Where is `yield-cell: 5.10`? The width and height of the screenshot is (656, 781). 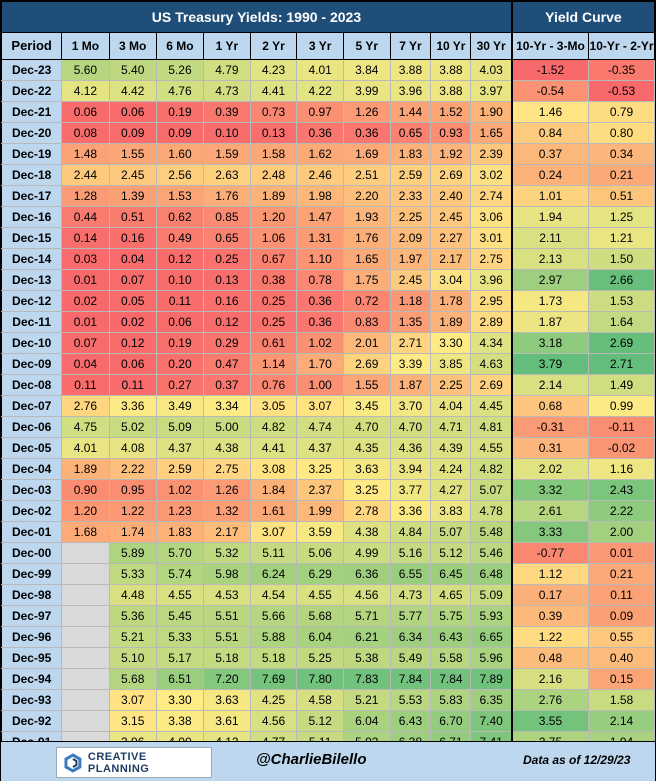 yield-cell: 5.10 is located at coordinates (132, 658).